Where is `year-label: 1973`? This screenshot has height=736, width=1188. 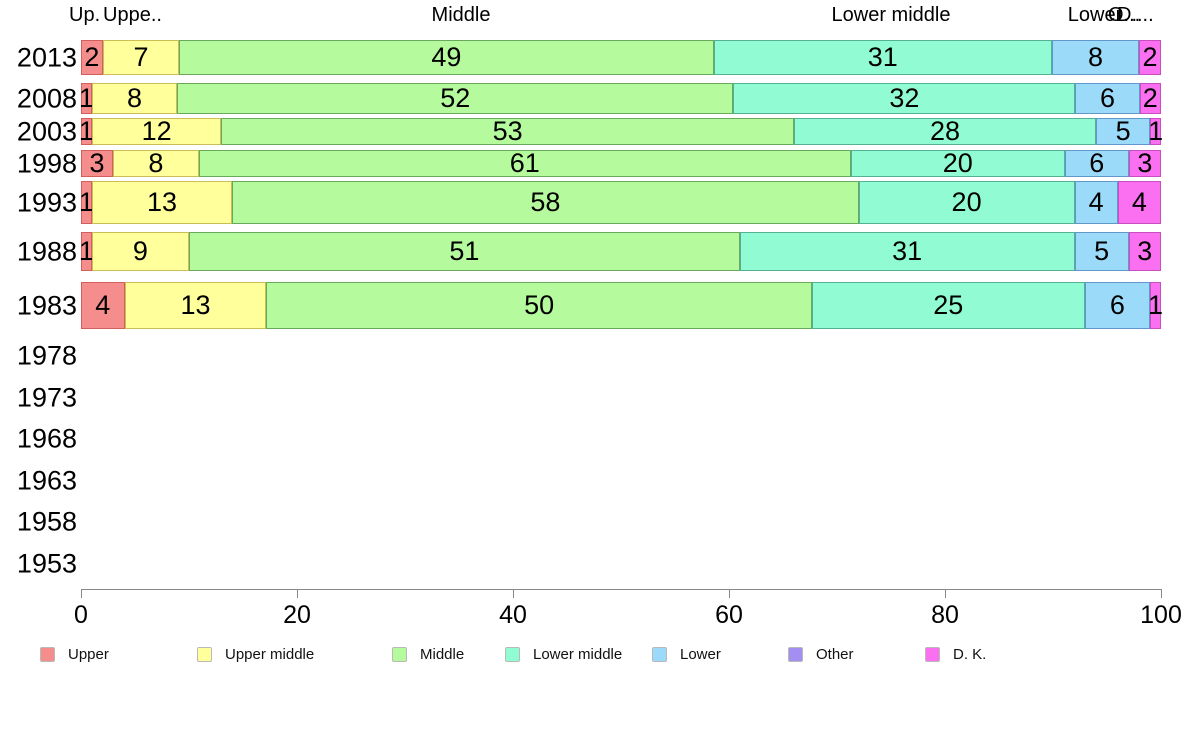
year-label: 1973 is located at coordinates (46, 397).